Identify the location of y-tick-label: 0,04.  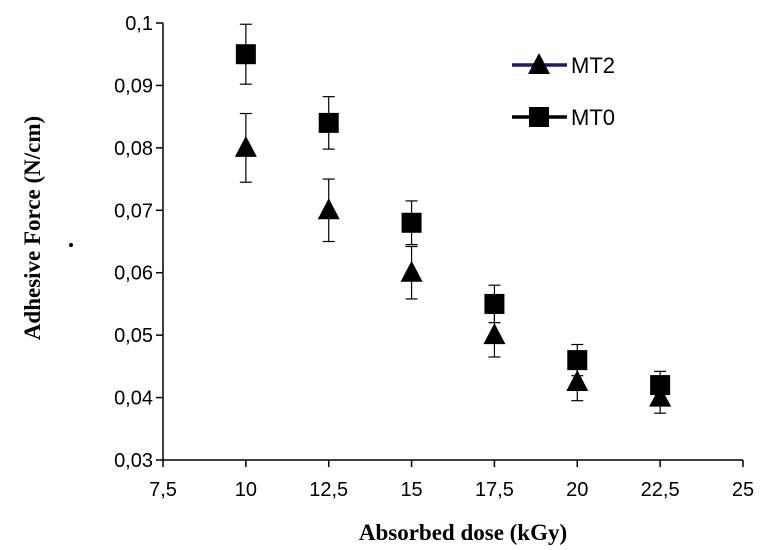
(133, 399).